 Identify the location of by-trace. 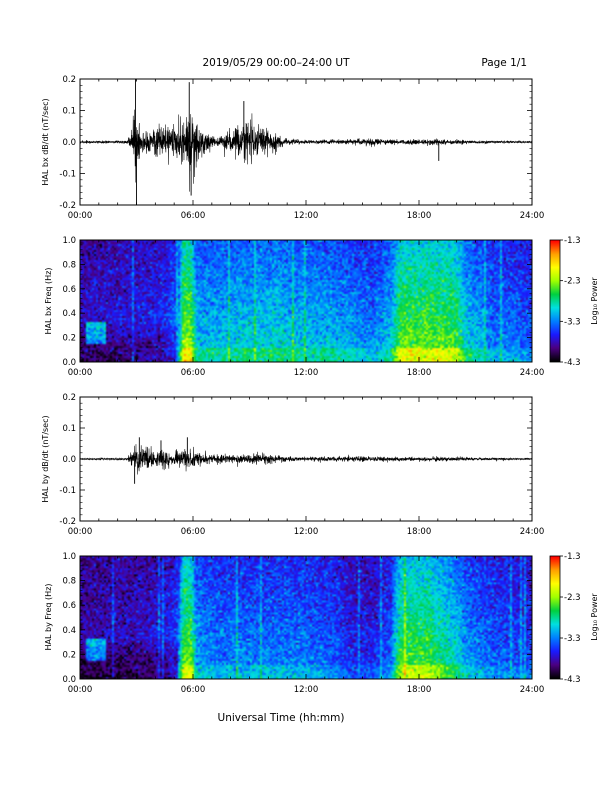
(306, 460).